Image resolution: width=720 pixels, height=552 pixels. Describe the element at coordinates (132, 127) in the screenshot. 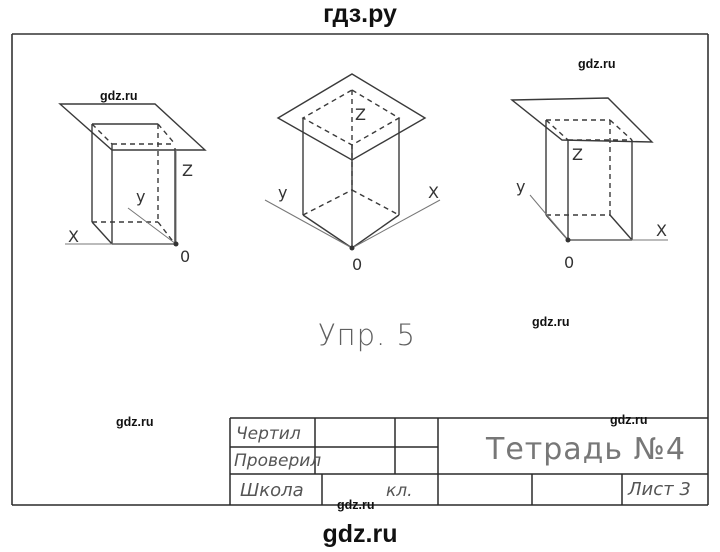

I see `figure-1-plane` at that location.